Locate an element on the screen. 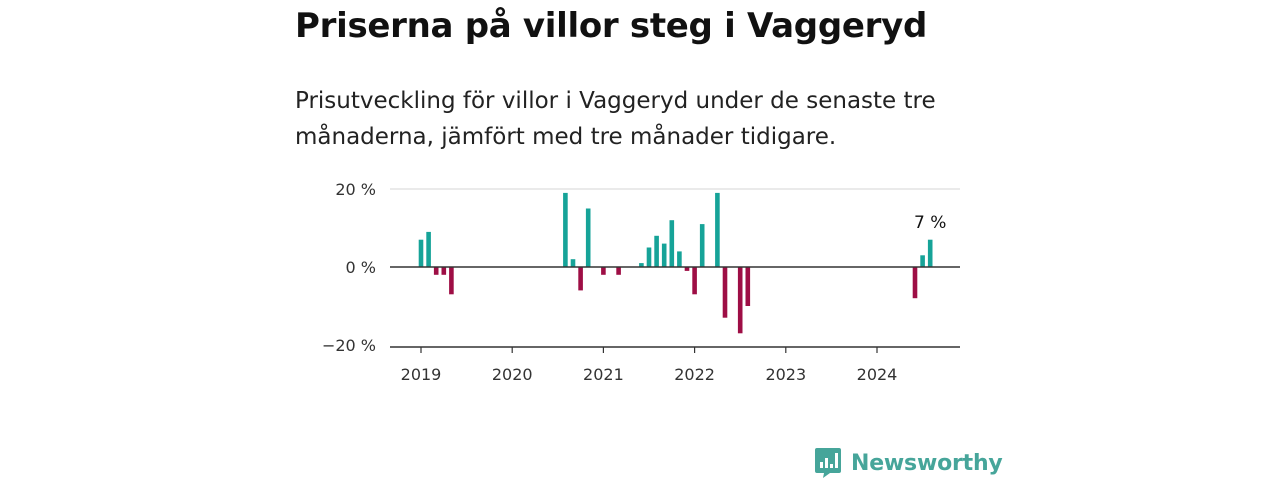  y-tick-label: −20 % is located at coordinates (349, 345).